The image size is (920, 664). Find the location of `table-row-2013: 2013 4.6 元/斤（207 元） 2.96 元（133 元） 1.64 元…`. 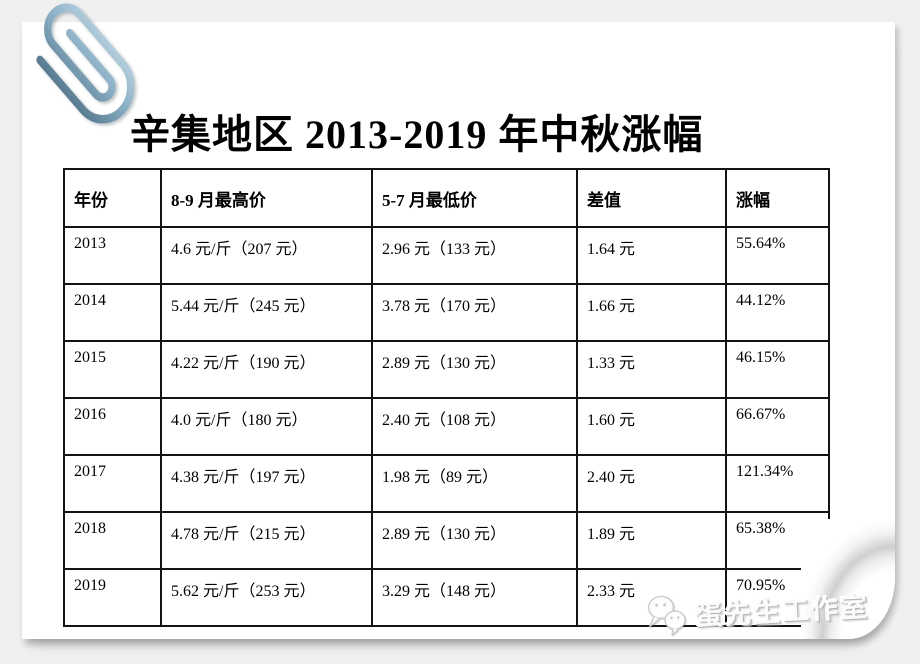

table-row-2013: 2013 4.6 元/斤（207 元） 2.96 元（133 元） 1.64 元… is located at coordinates (446, 255).